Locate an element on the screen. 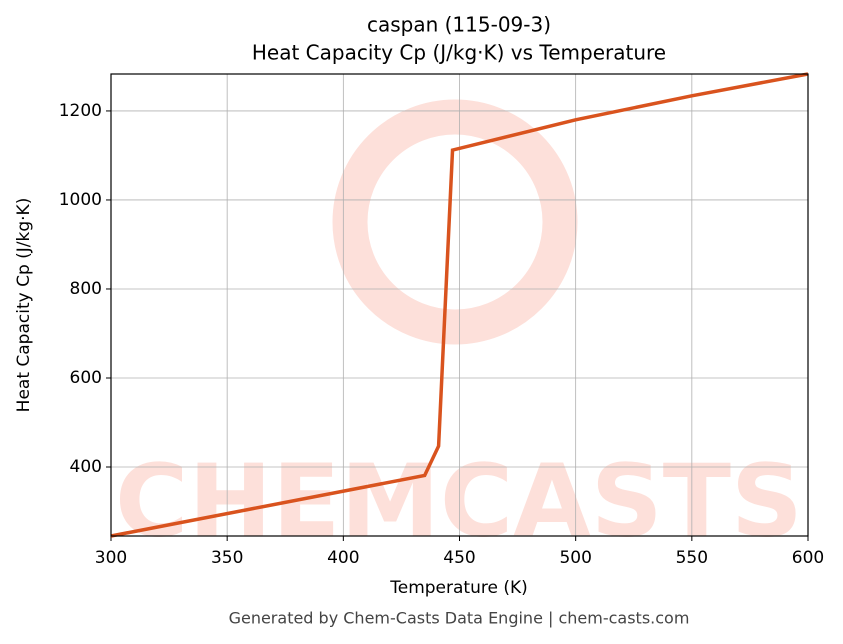  y-tick-label: 600 is located at coordinates (86, 378).